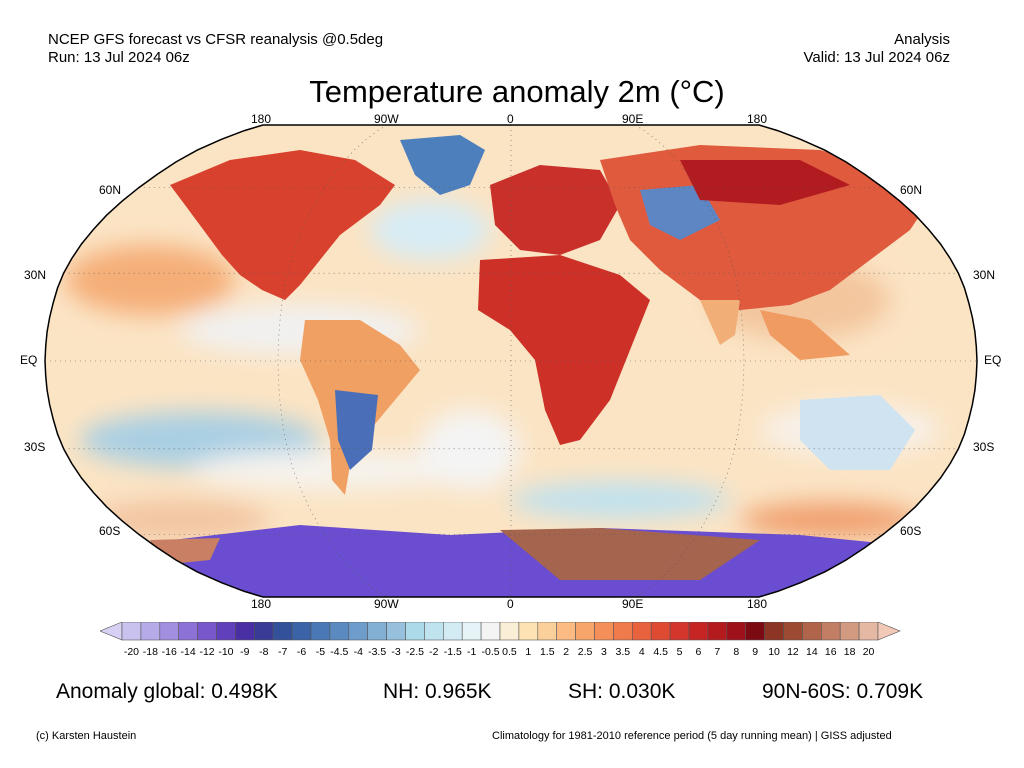 This screenshot has height=768, width=1024. What do you see at coordinates (442, 165) in the screenshot?
I see `greenland` at bounding box center [442, 165].